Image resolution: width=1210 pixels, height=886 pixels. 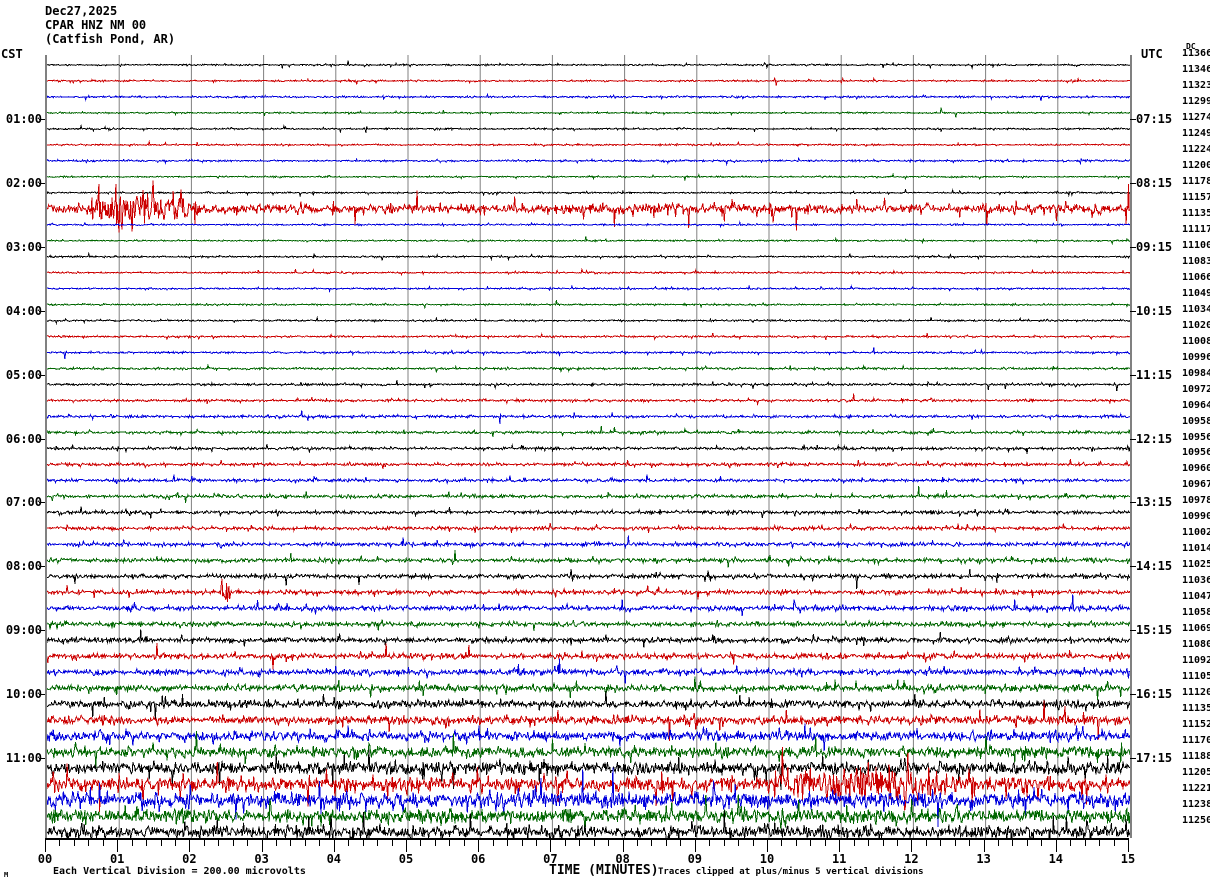 I want to click on dc-value: 11047, so click(x=1196, y=597).